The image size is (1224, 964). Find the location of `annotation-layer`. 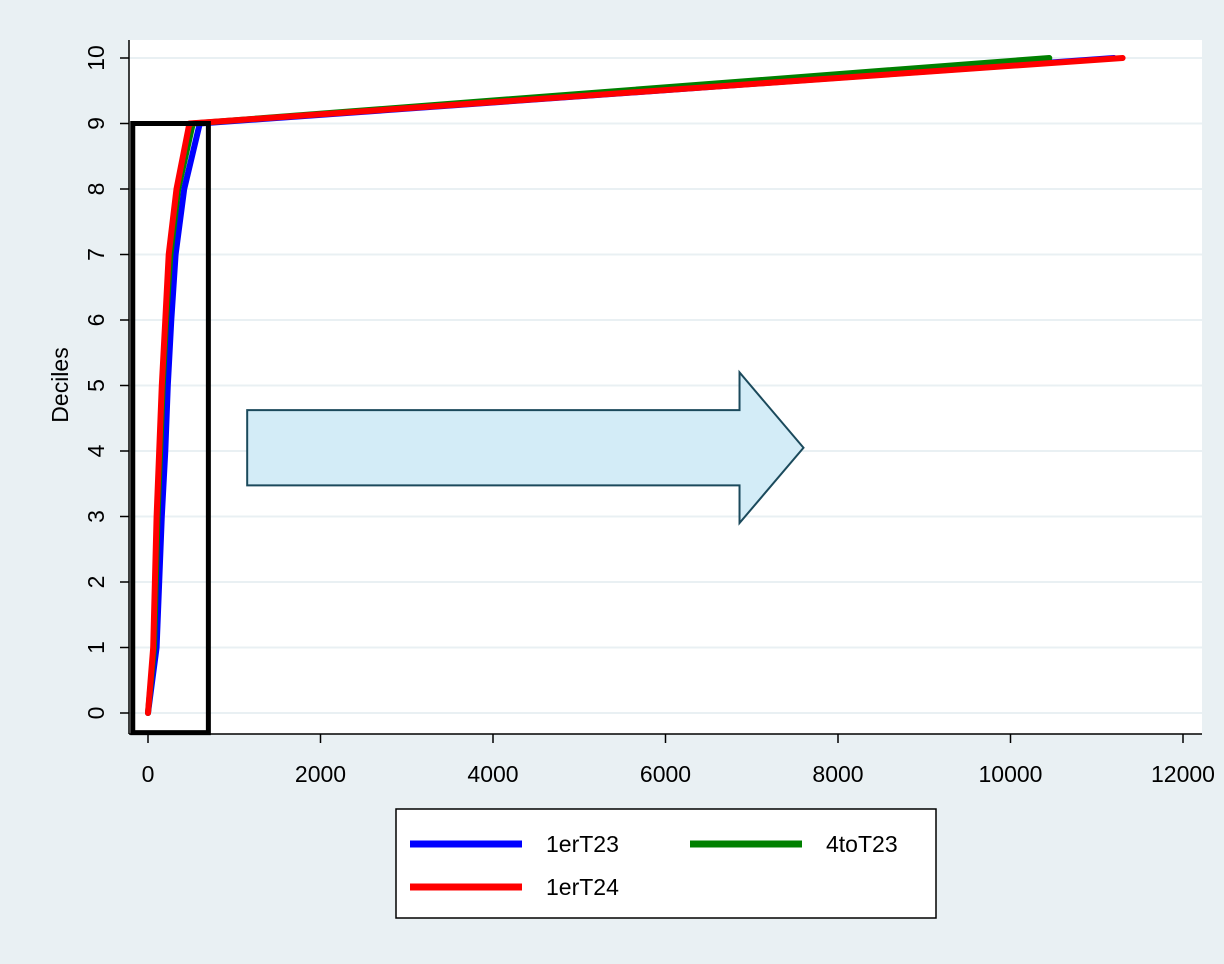

annotation-layer is located at coordinates (525, 447).